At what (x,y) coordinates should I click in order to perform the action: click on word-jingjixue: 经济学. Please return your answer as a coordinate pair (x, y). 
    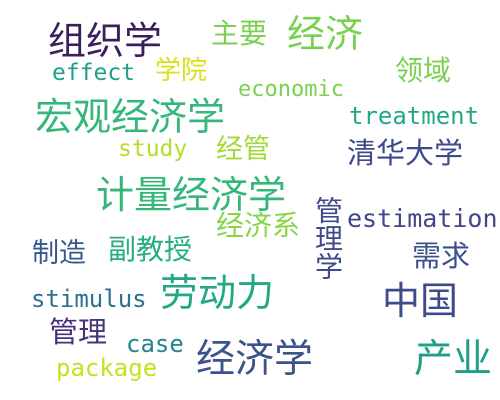
    Looking at the image, I should click on (255, 359).